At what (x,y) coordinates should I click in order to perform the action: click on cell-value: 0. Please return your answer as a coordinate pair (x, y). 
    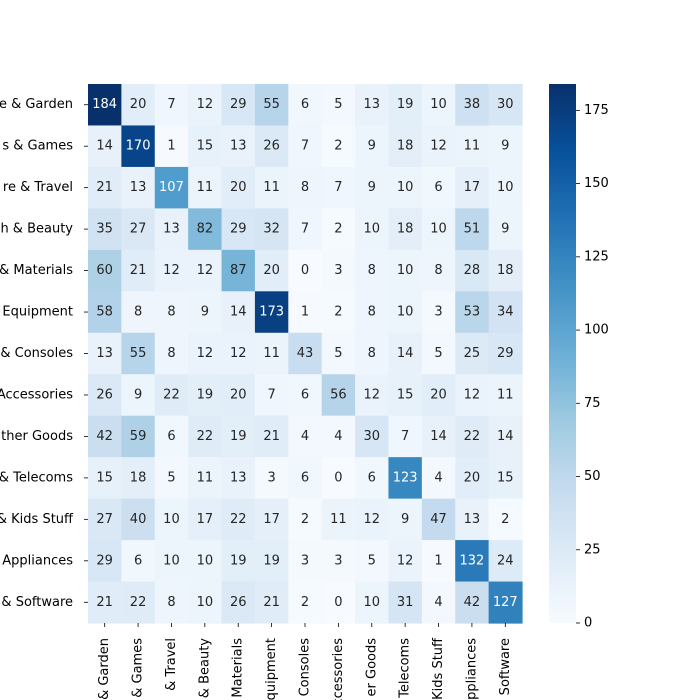
    Looking at the image, I should click on (305, 270).